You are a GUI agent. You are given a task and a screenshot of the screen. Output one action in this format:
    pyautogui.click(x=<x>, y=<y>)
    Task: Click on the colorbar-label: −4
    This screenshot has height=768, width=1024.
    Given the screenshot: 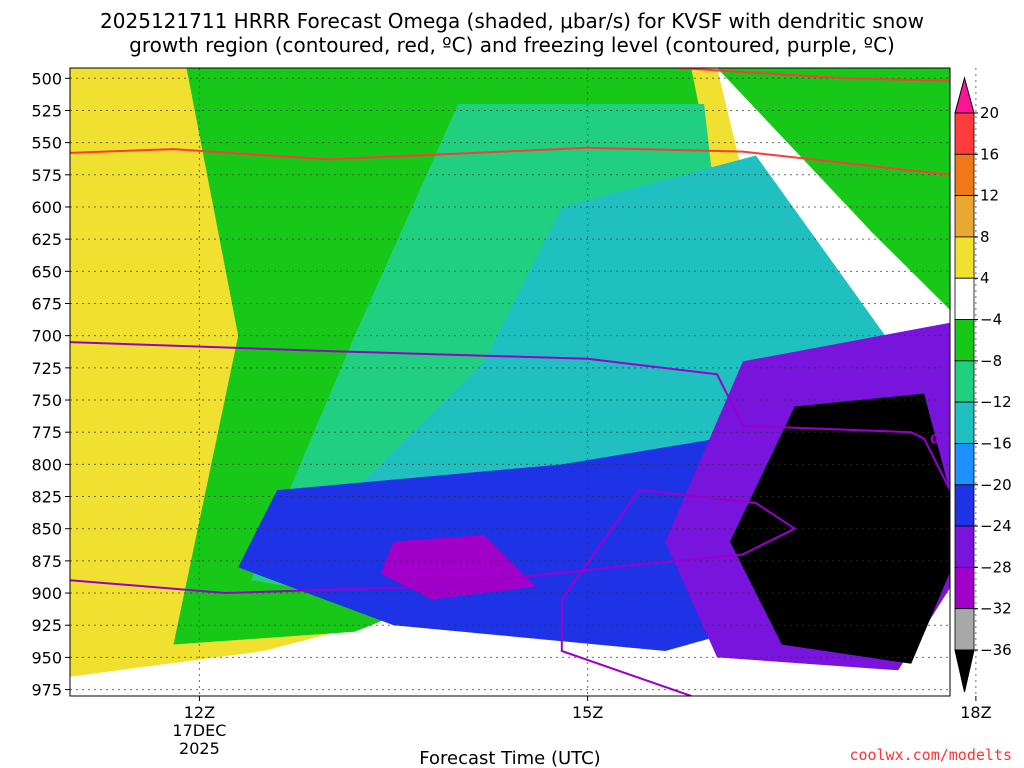 What is the action you would take?
    pyautogui.click(x=991, y=320)
    